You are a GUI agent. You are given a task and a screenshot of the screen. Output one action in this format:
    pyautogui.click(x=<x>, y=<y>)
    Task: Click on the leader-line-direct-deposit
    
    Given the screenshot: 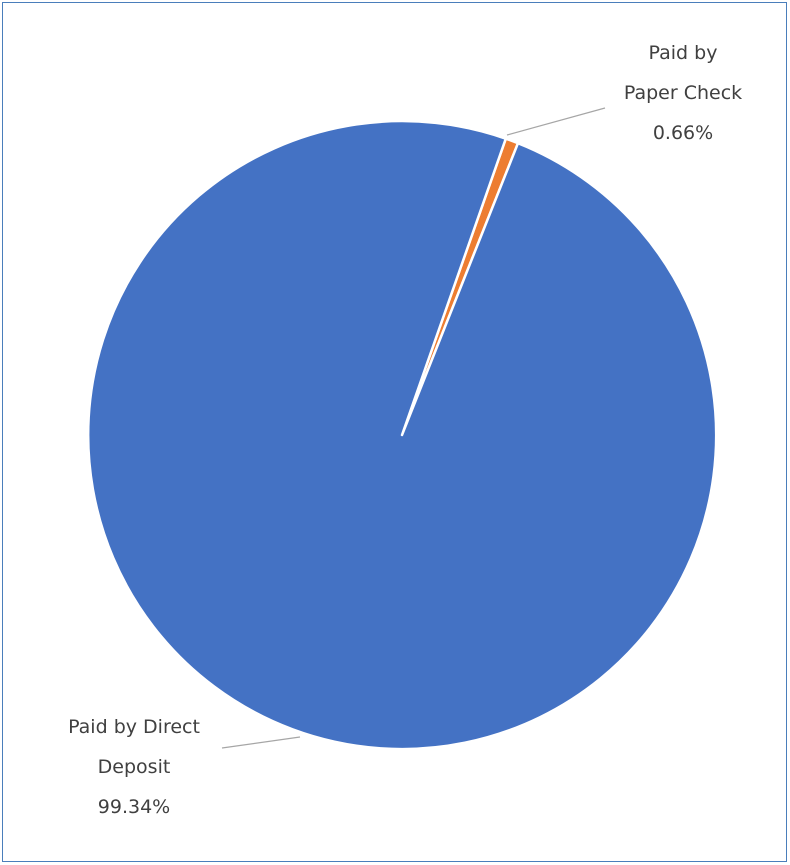 What is the action you would take?
    pyautogui.click(x=261, y=742)
    